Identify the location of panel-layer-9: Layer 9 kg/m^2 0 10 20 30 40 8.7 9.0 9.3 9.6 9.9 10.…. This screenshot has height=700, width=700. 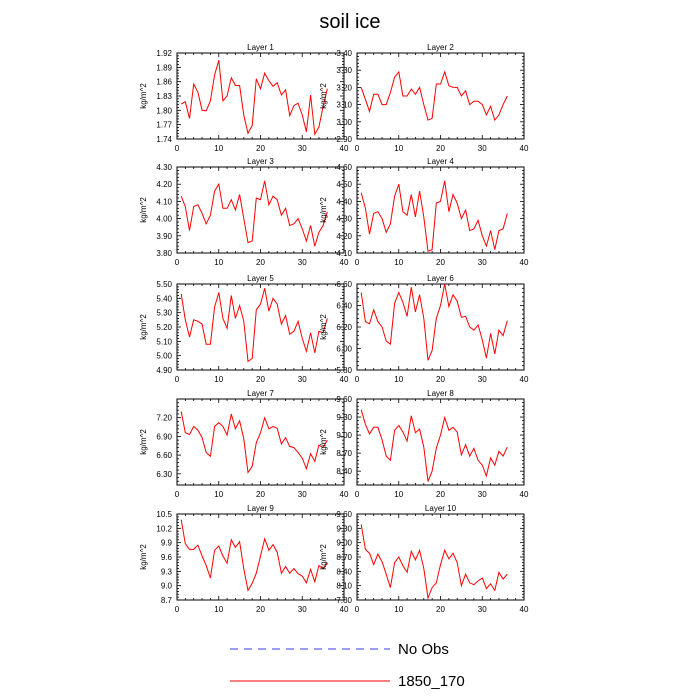
(244, 559).